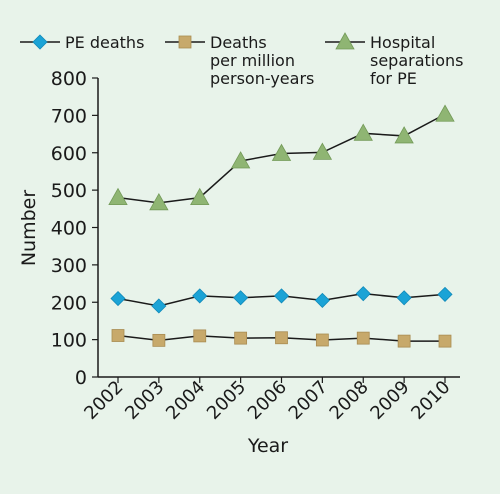 This screenshot has height=494, width=500. Describe the element at coordinates (103, 400) in the screenshot. I see `x-tick-label: 2002` at that location.